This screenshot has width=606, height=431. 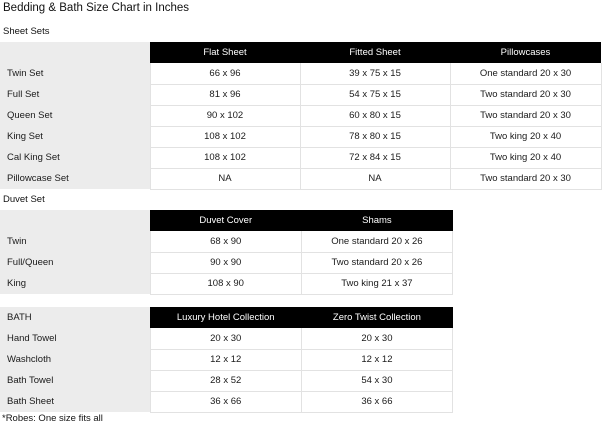 What do you see at coordinates (75, 317) in the screenshot?
I see `bath-header-label: BATH` at bounding box center [75, 317].